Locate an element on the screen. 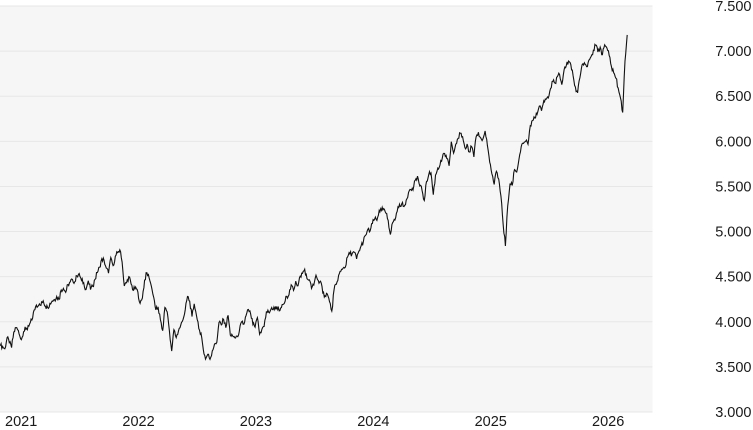 The image size is (753, 430). y-axis-tick-label: 3.000 is located at coordinates (733, 413).